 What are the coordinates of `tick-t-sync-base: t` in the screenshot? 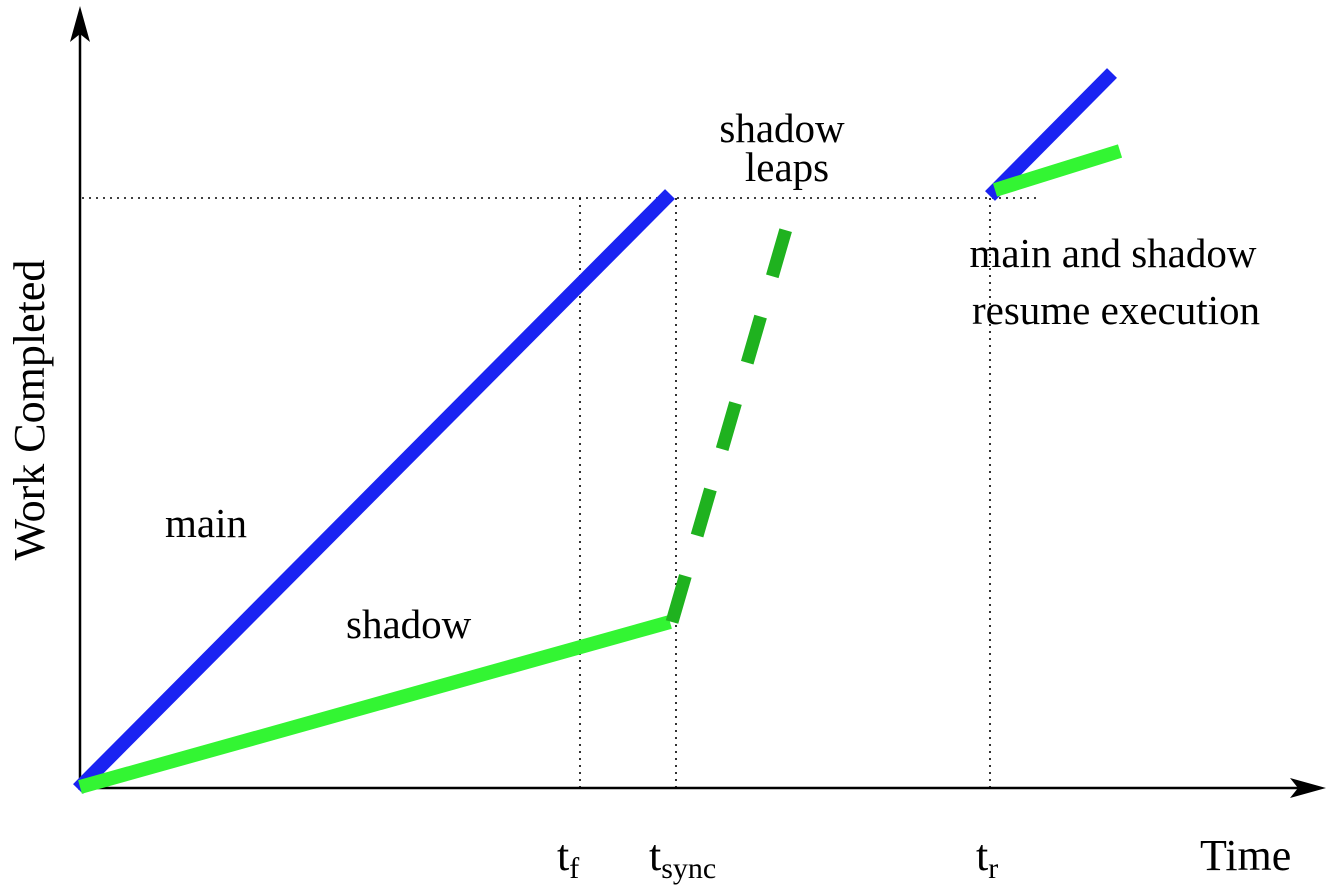 It's located at (655, 855).